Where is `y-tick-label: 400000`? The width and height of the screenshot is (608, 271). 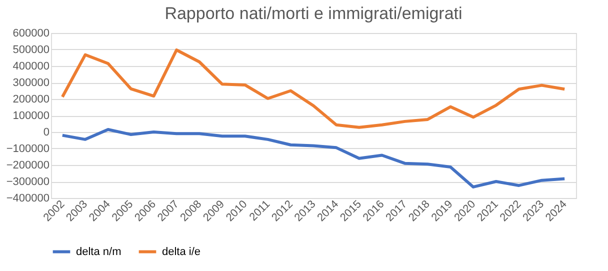 y-tick-label: 400000 is located at coordinates (31, 66).